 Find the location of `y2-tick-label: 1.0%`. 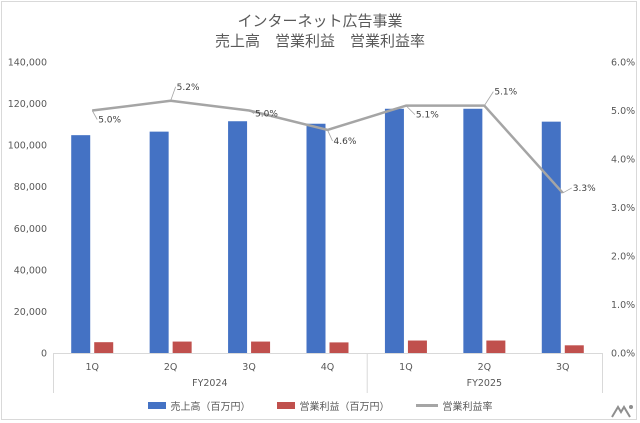

y2-tick-label: 1.0% is located at coordinates (623, 305).